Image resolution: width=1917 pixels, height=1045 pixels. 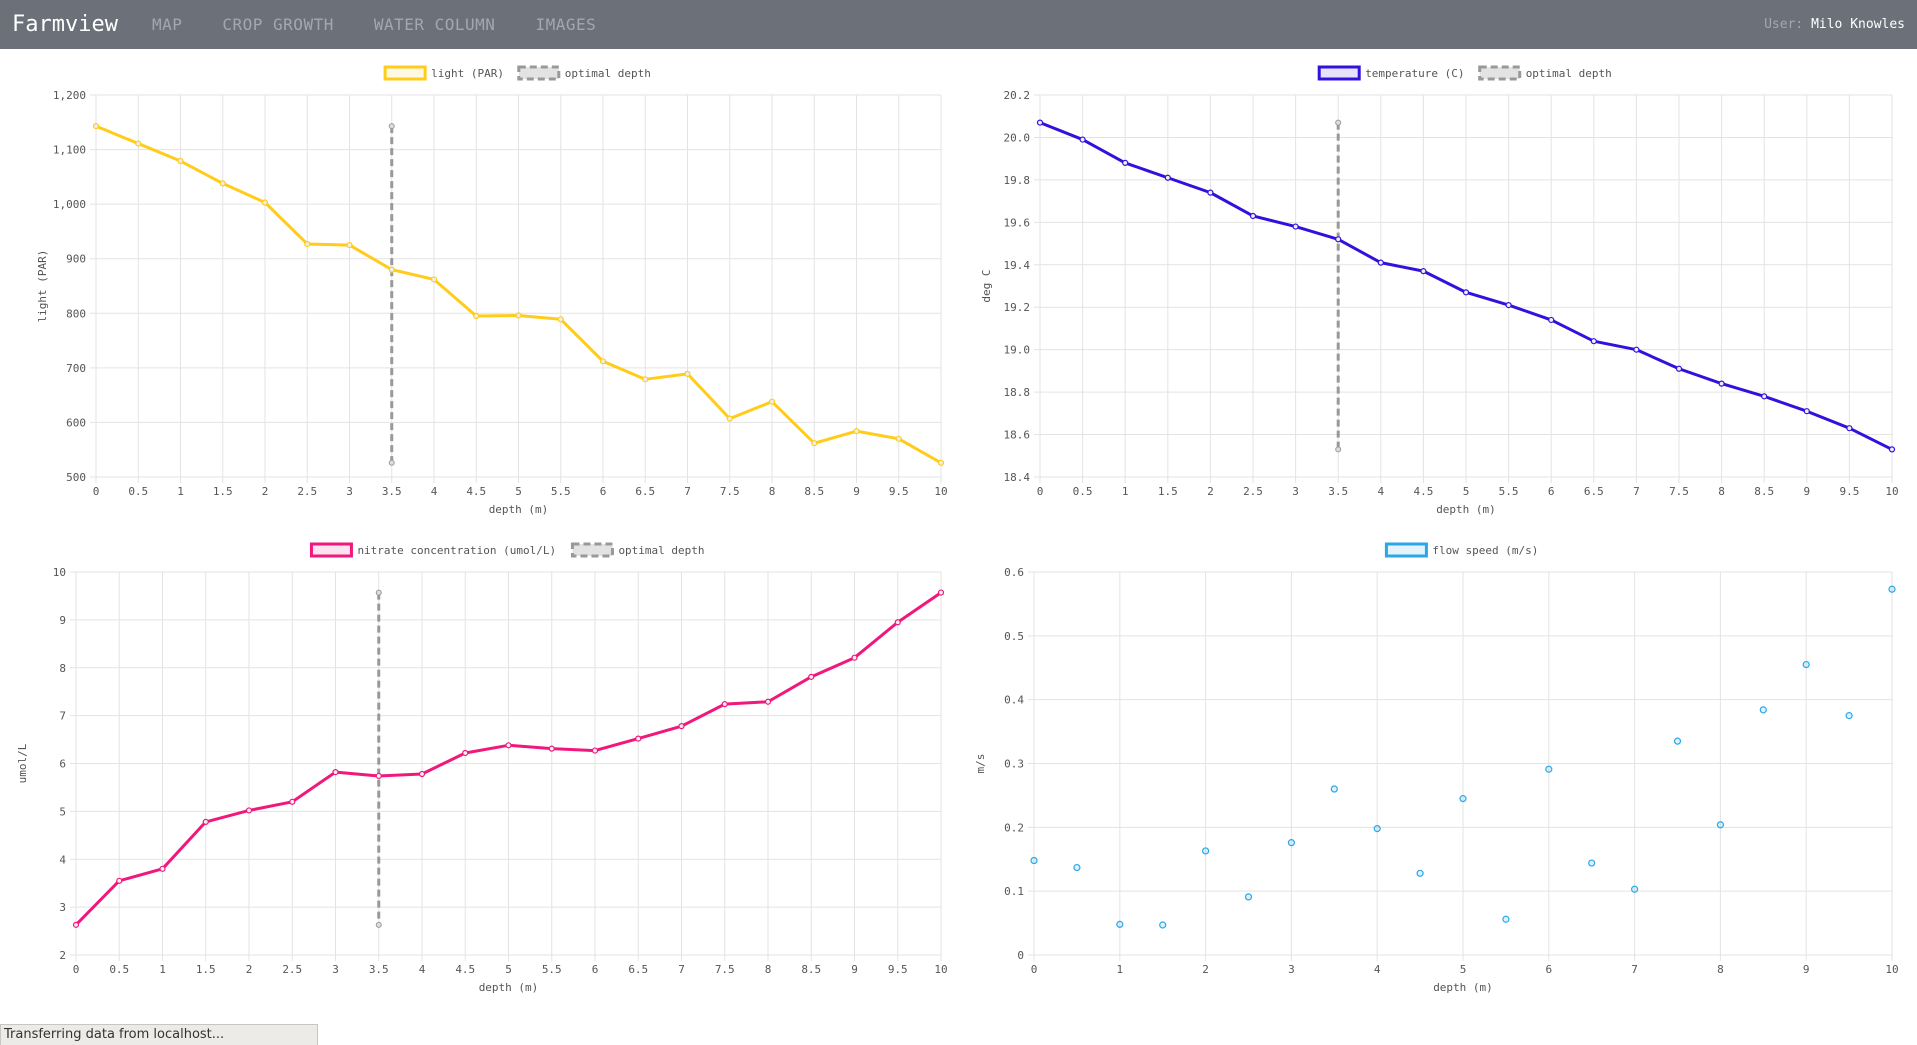 What do you see at coordinates (1485, 550) in the screenshot?
I see `legend-label: flow speed (m/s)` at bounding box center [1485, 550].